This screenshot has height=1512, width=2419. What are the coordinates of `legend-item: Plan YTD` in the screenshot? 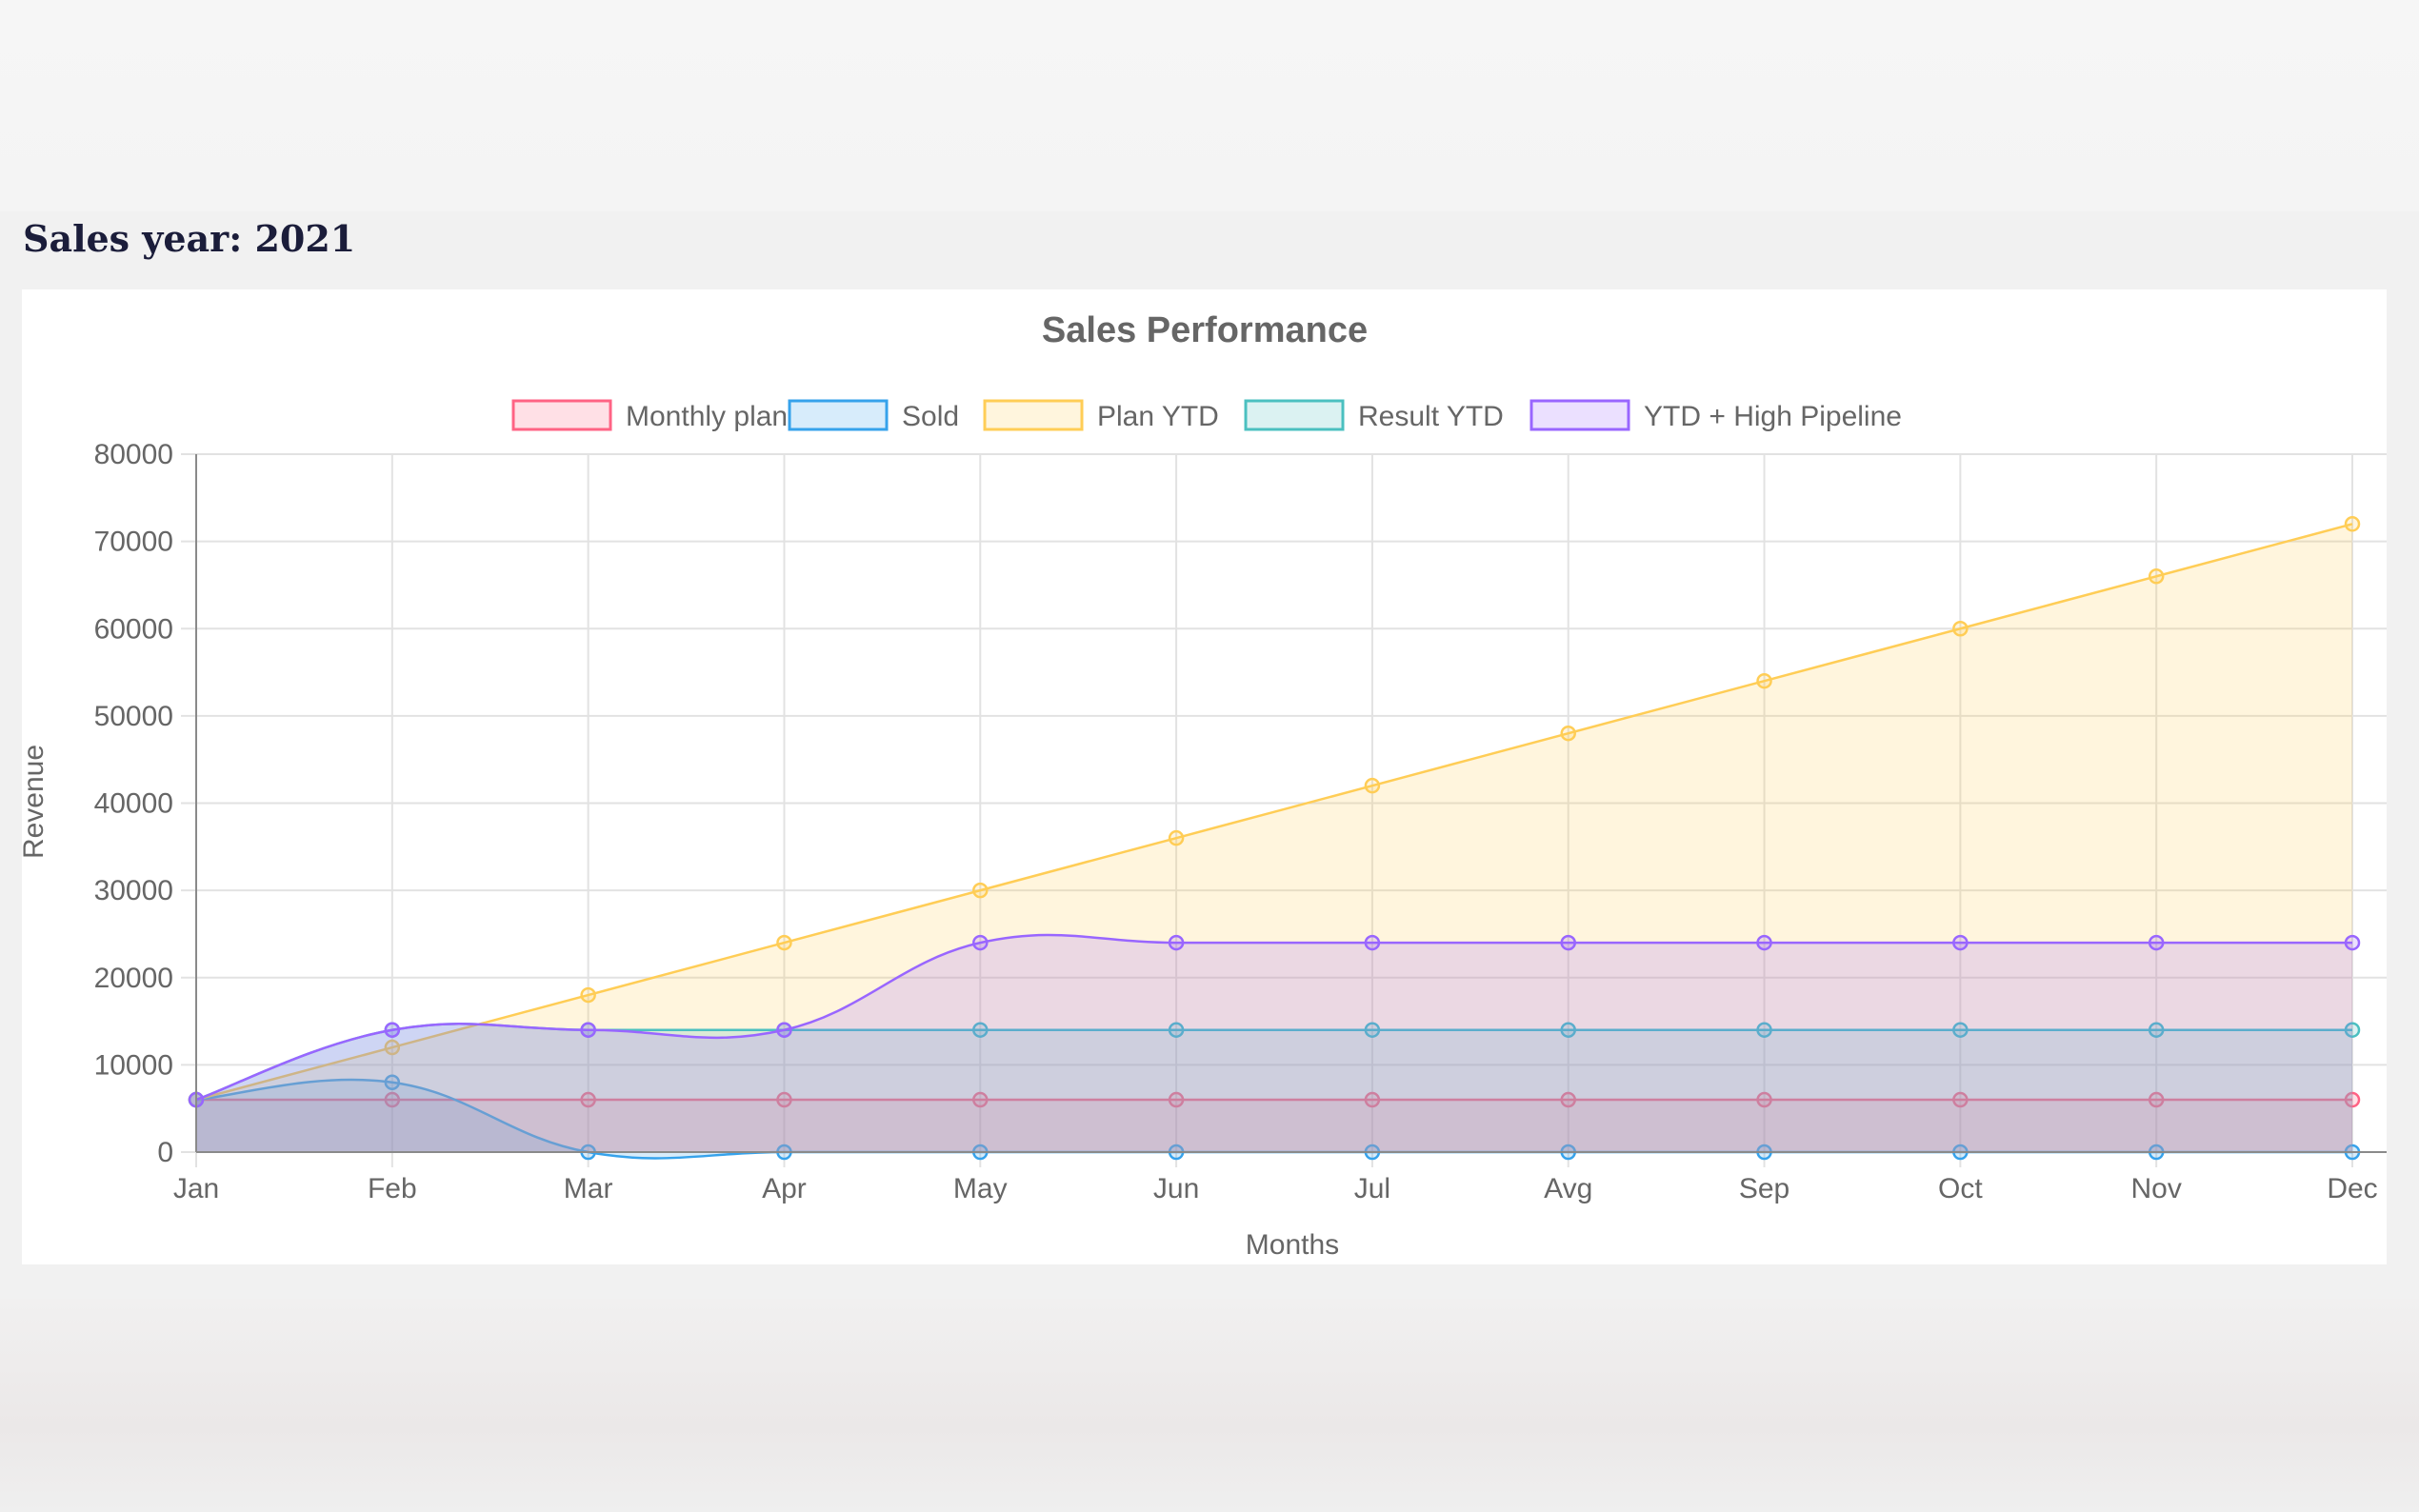 It's located at (1101, 415).